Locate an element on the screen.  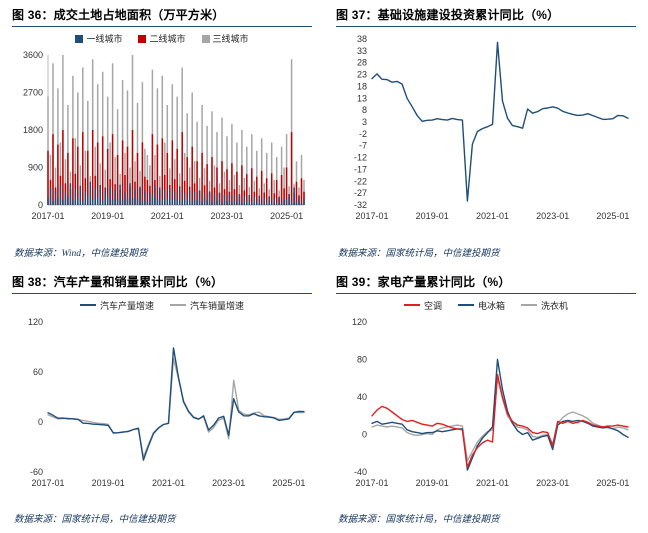
data-source-note: 数据来源：Wind，中信建投期货 is located at coordinates (81, 253).